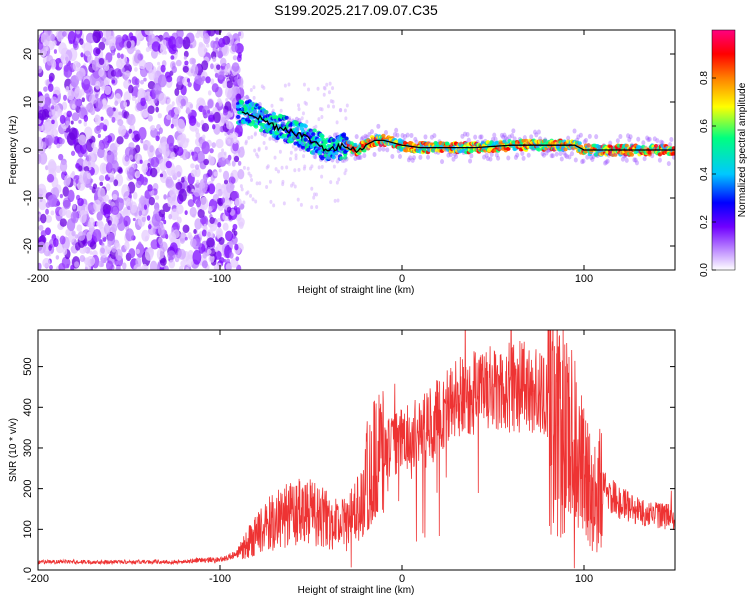 The image size is (750, 600). Describe the element at coordinates (458, 132) in the screenshot. I see `spectrogram-ridge-line` at that location.